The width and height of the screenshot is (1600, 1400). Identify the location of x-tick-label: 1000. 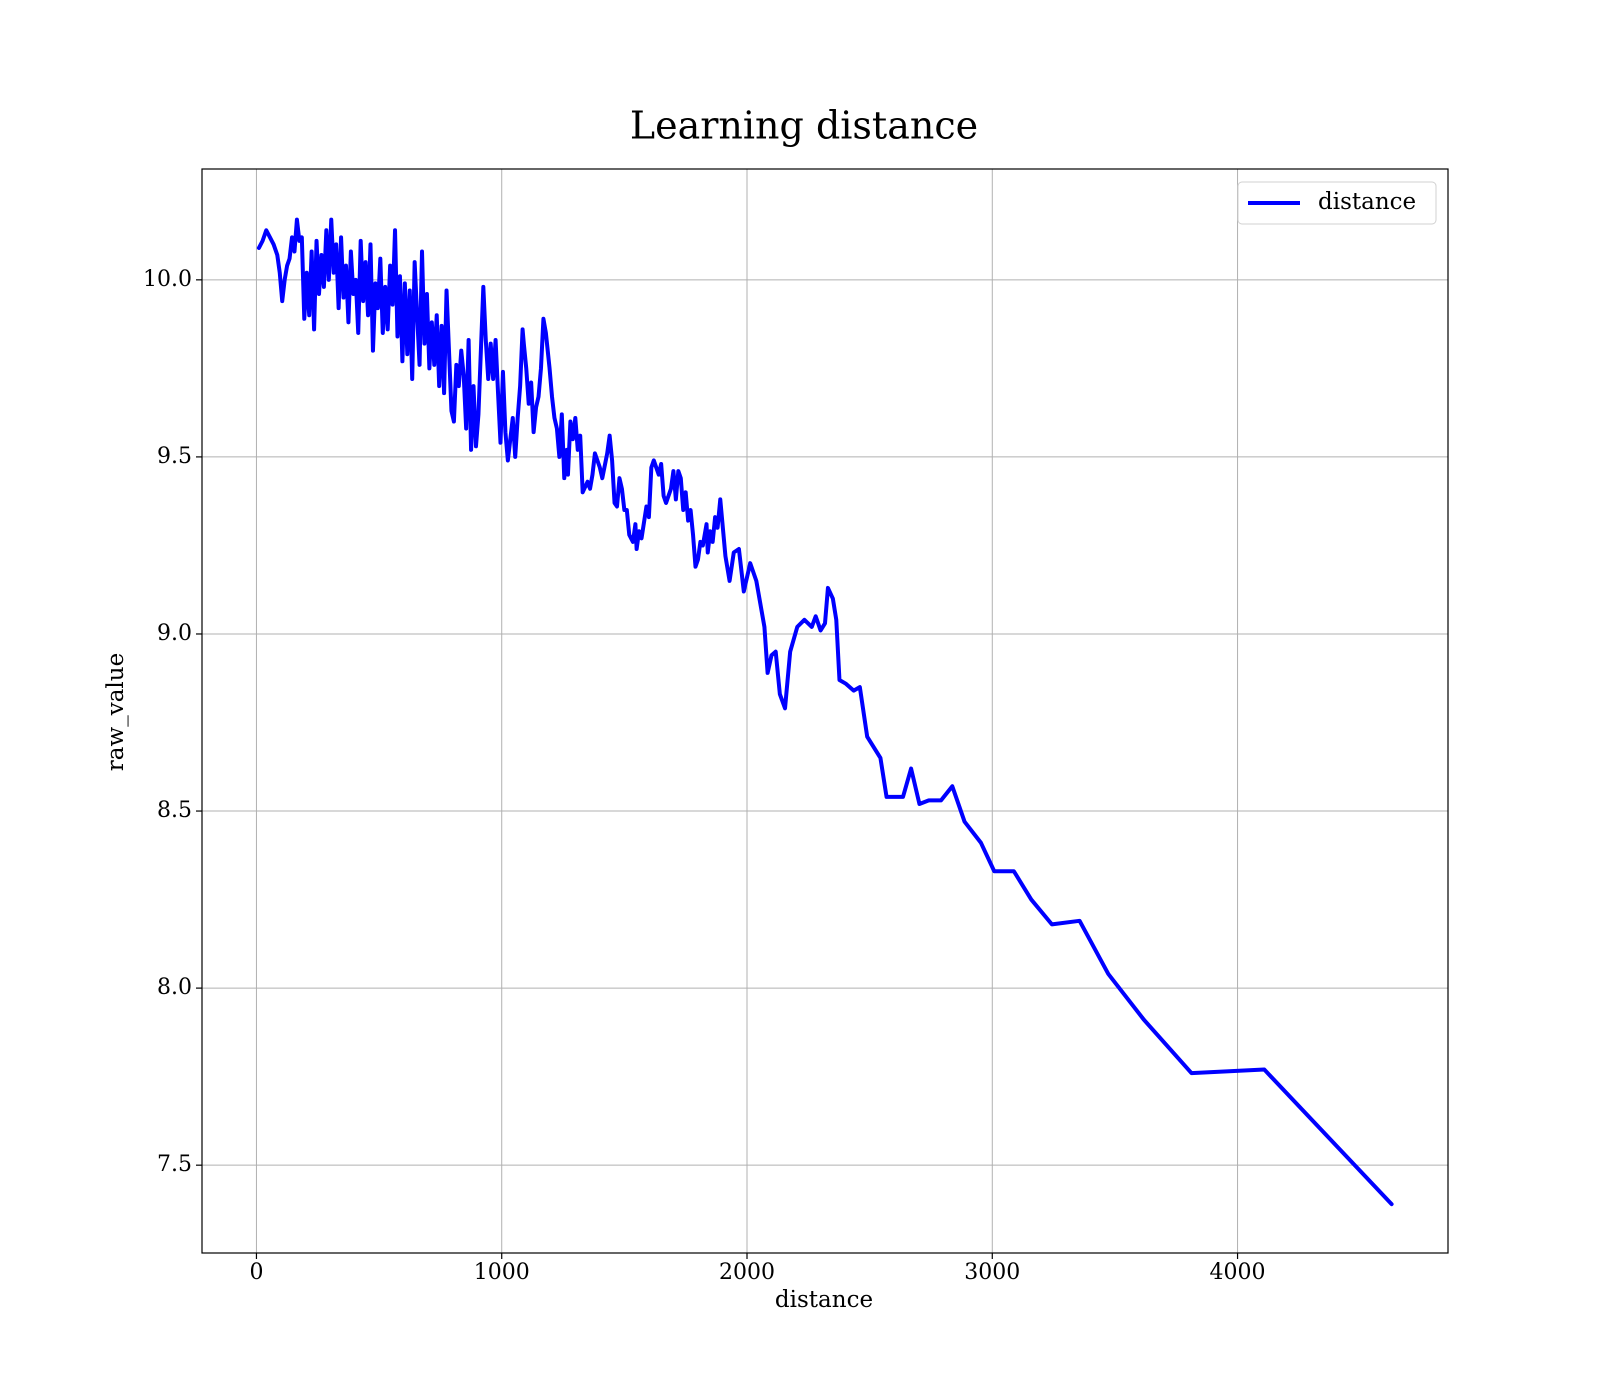
(502, 1272).